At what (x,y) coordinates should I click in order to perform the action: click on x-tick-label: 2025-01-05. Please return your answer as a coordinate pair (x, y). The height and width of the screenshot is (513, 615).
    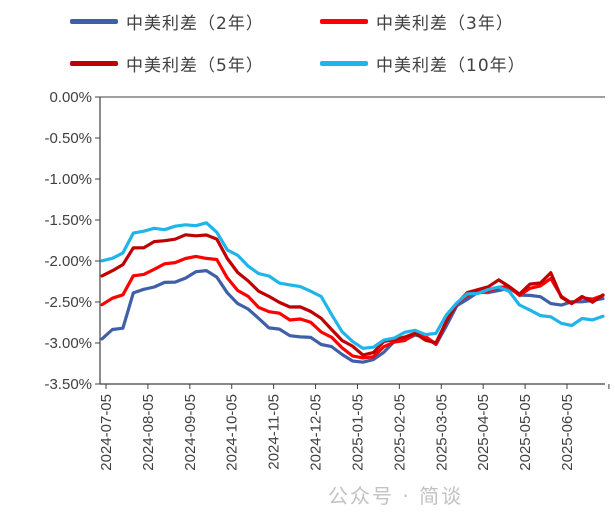
    Looking at the image, I should click on (357, 432).